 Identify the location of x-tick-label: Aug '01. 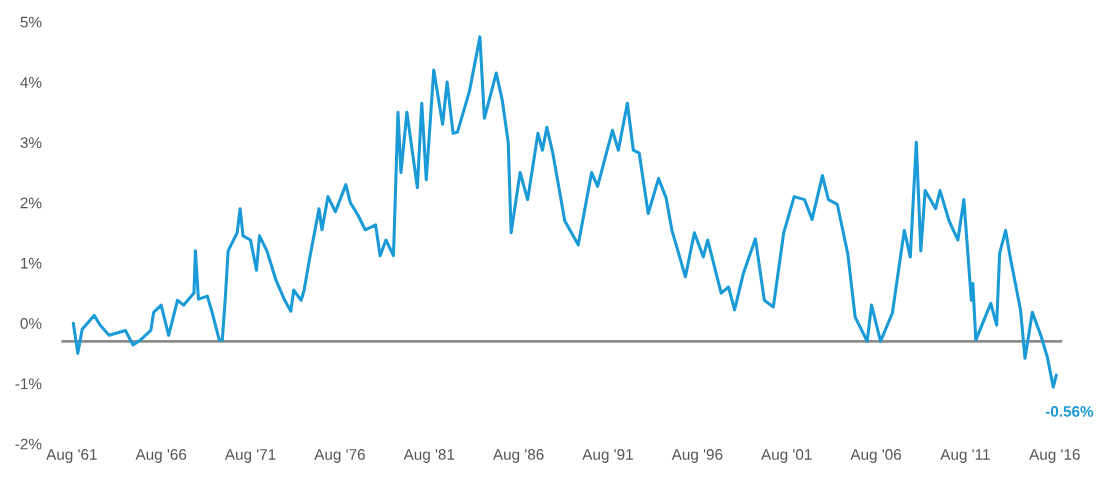
(786, 456).